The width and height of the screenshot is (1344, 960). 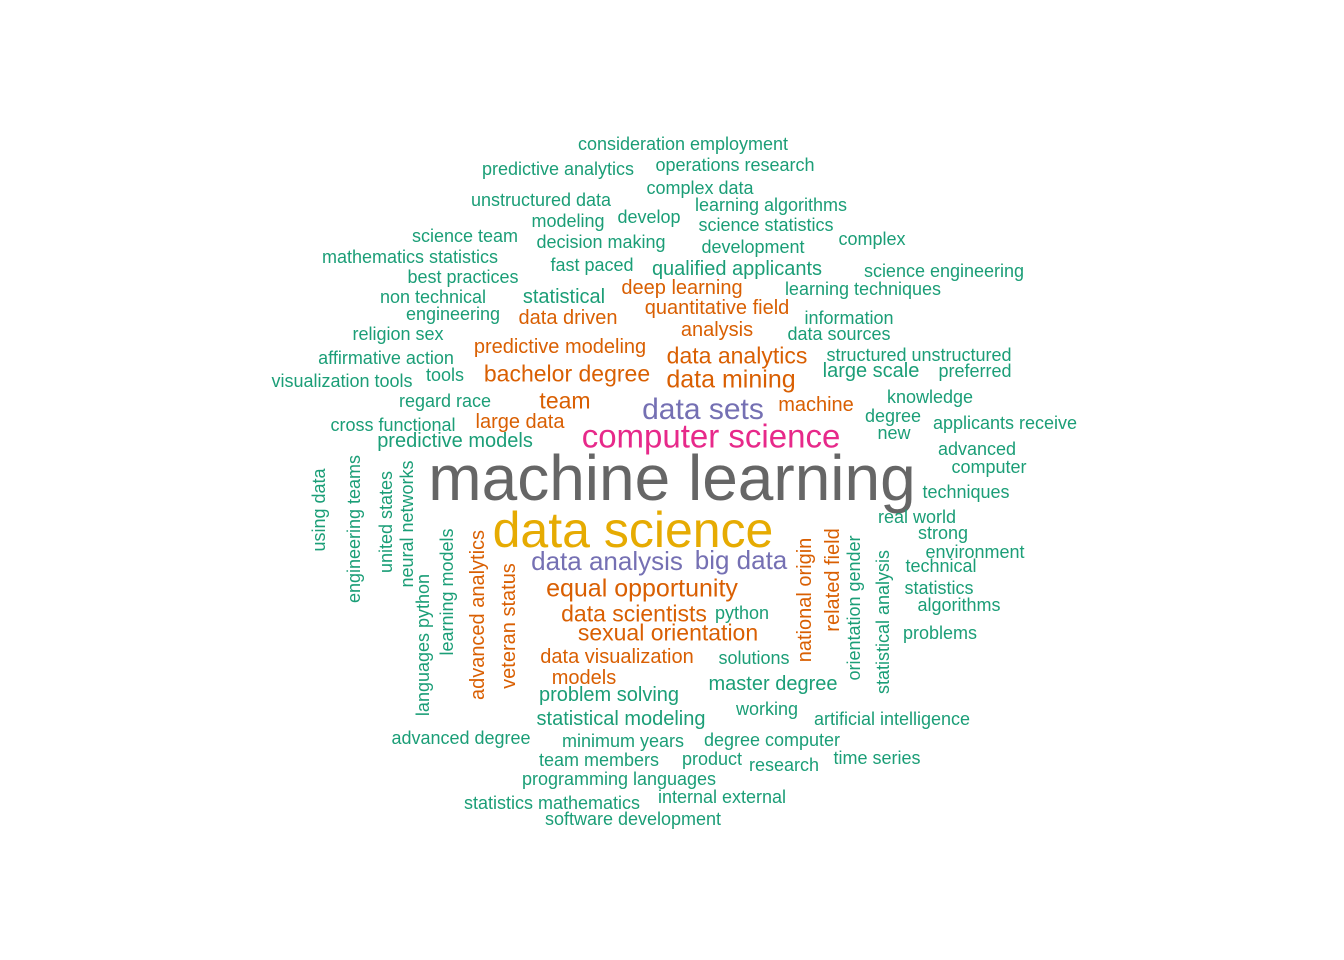 I want to click on word: technical, so click(x=941, y=566).